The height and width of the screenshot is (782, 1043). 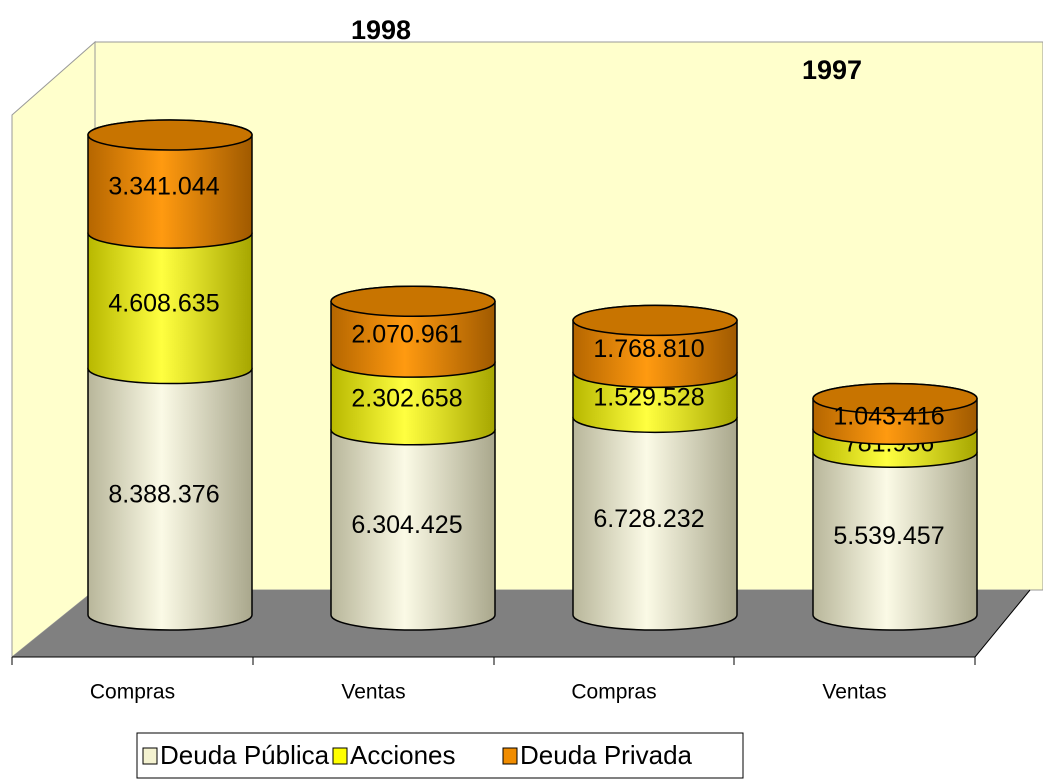 What do you see at coordinates (53, 349) in the screenshot?
I see `side-wall` at bounding box center [53, 349].